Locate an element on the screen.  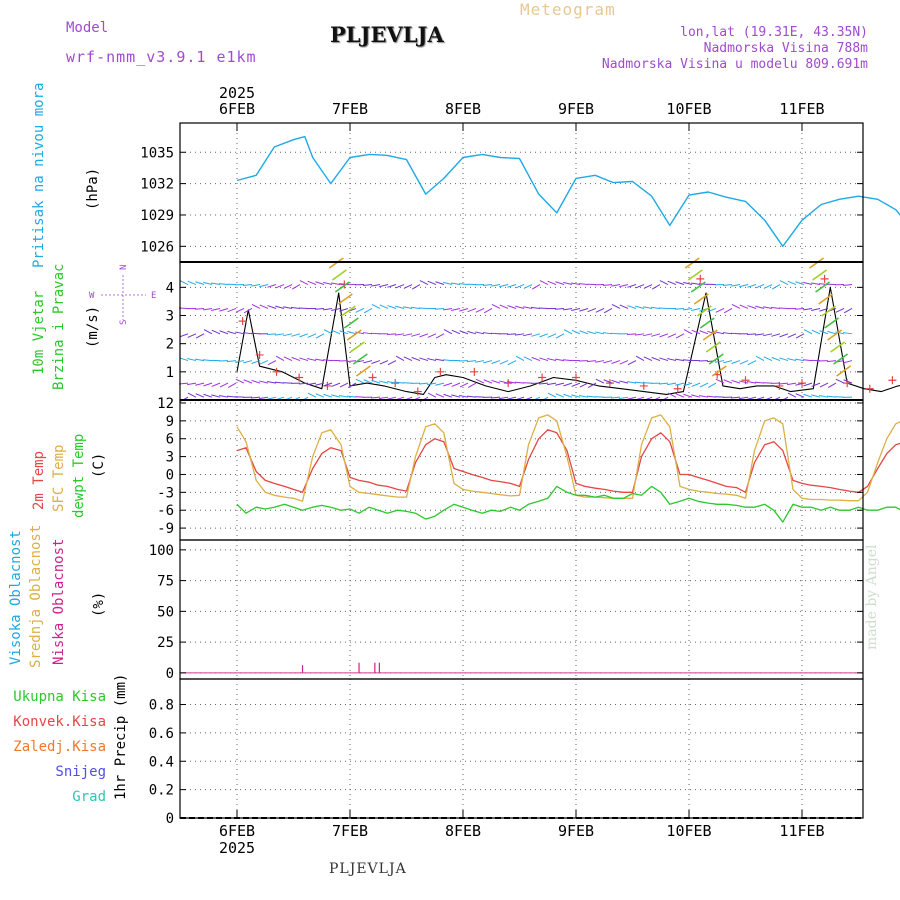
precip-ytick-label: 0.8 is located at coordinates (161, 706).